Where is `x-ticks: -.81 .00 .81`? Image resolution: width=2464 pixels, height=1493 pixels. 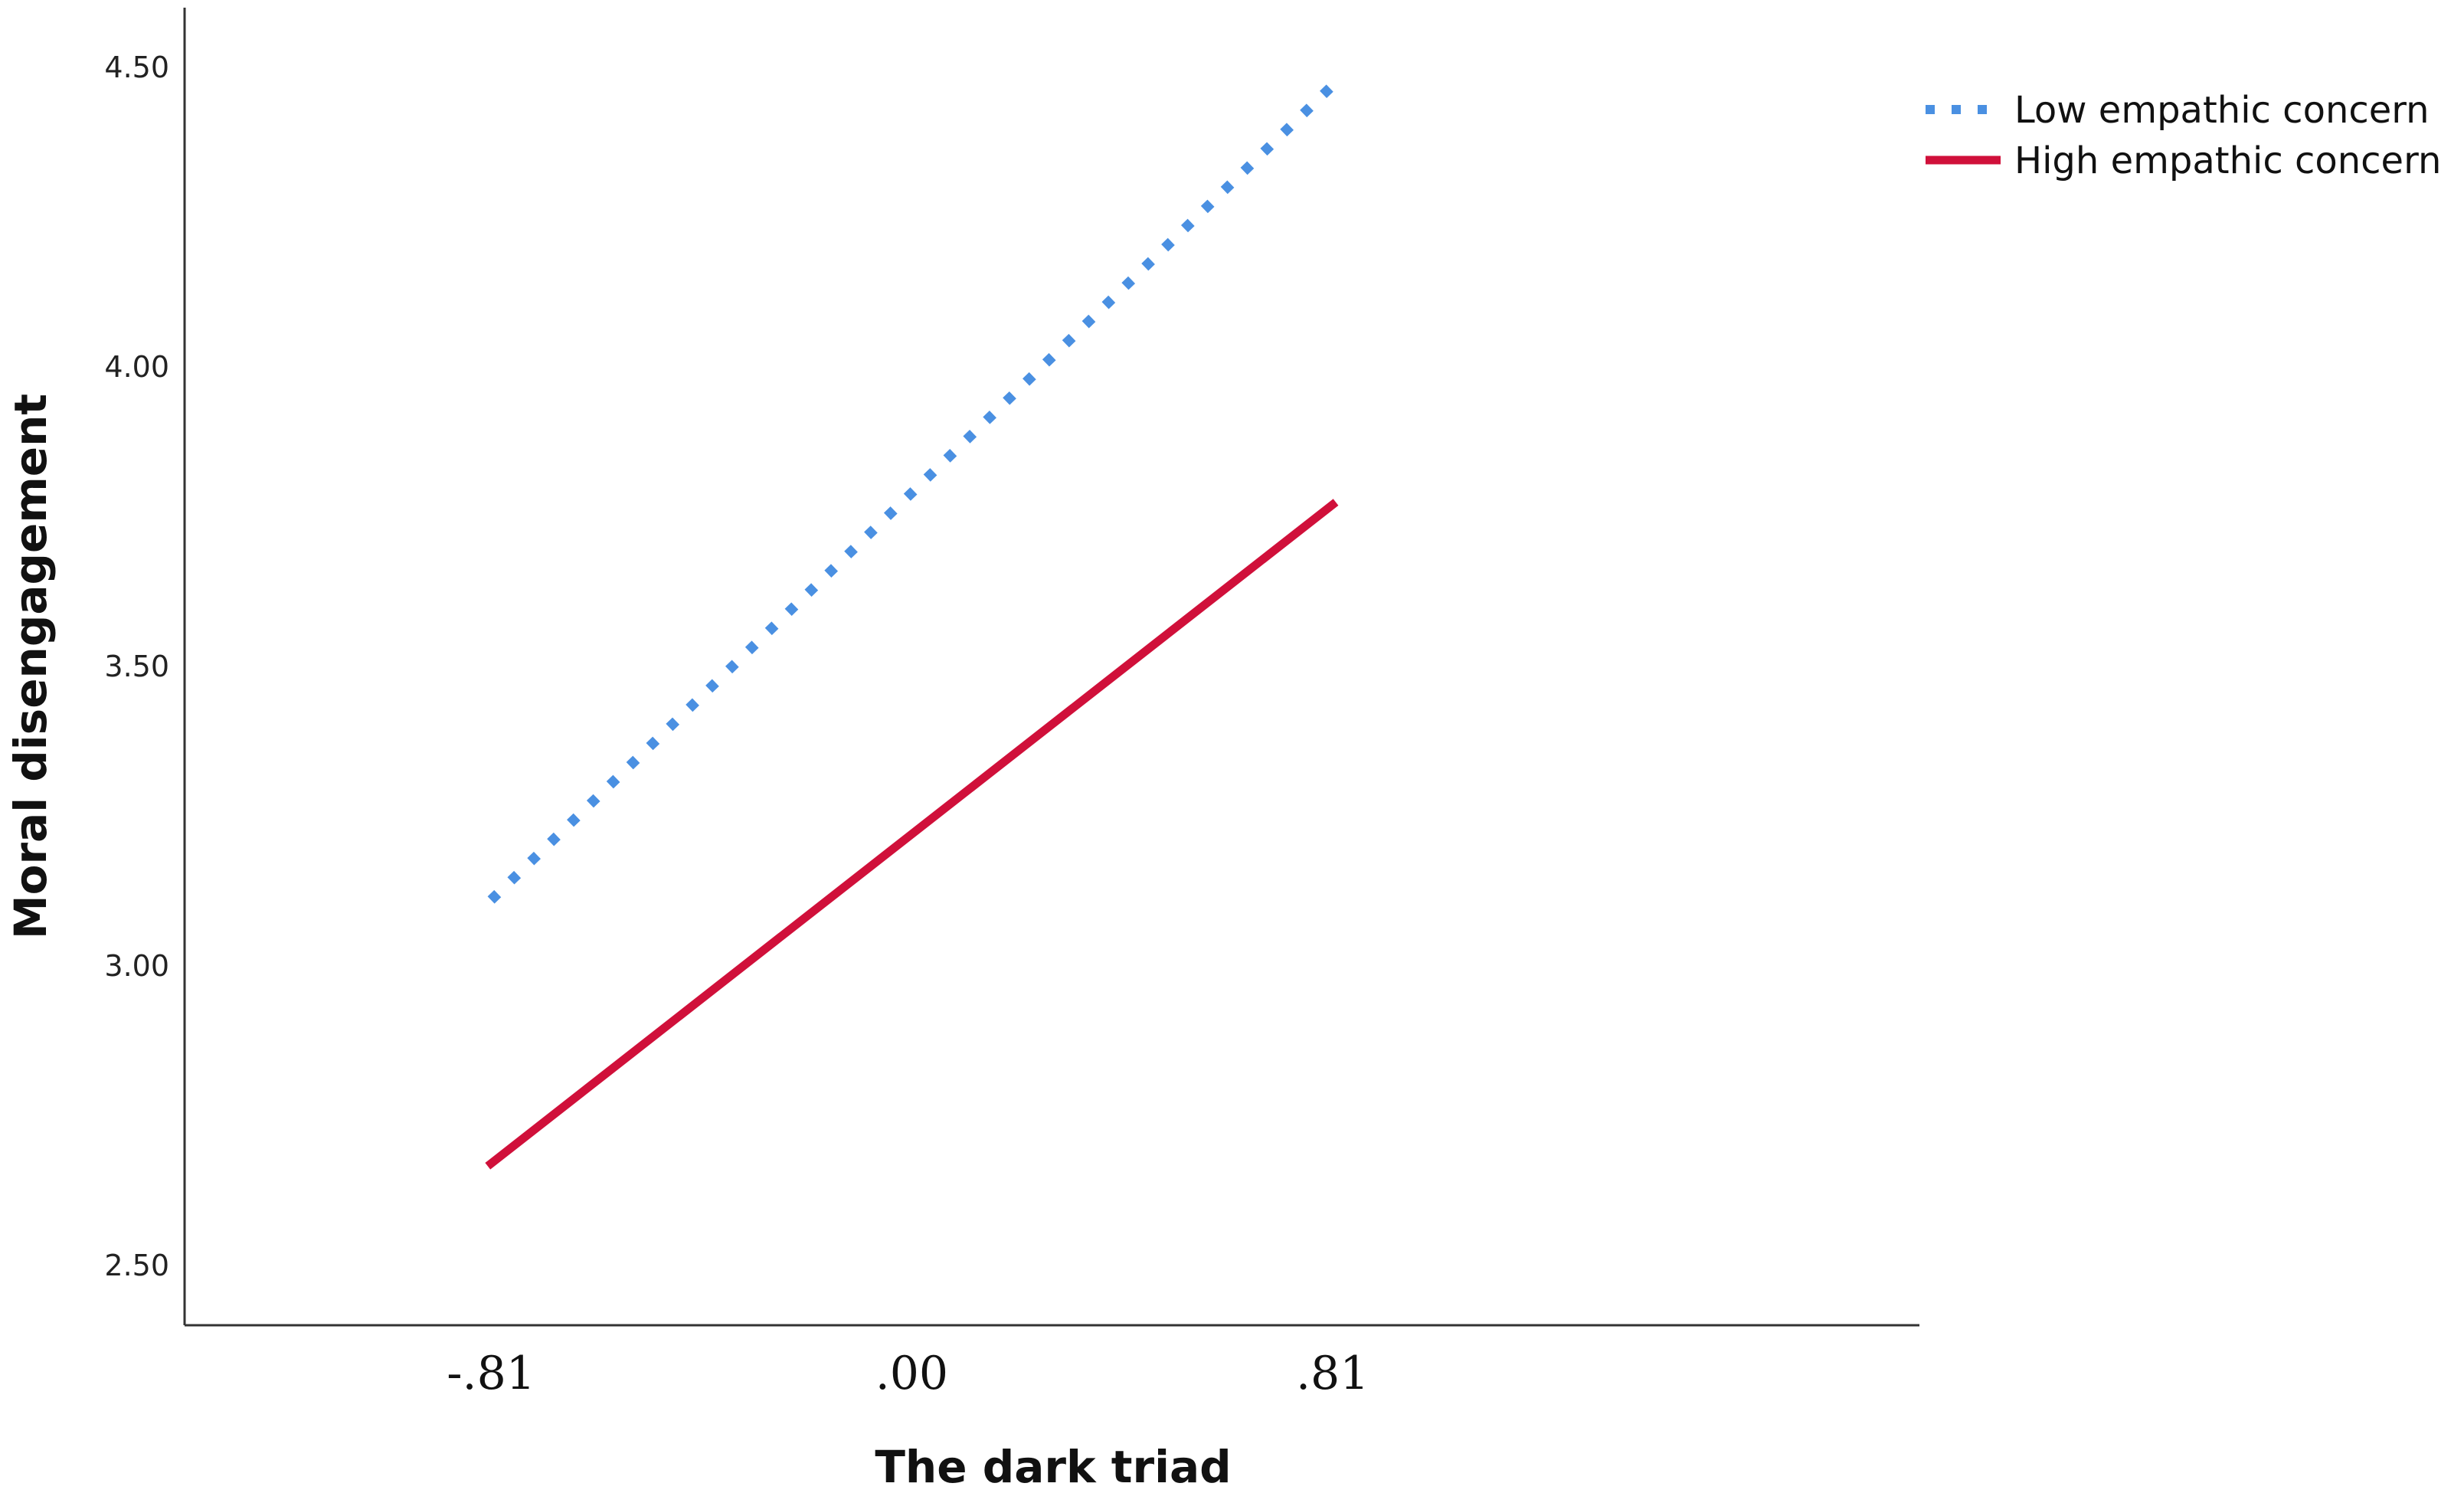
x-ticks: -.81 .00 .81 is located at coordinates (908, 1373).